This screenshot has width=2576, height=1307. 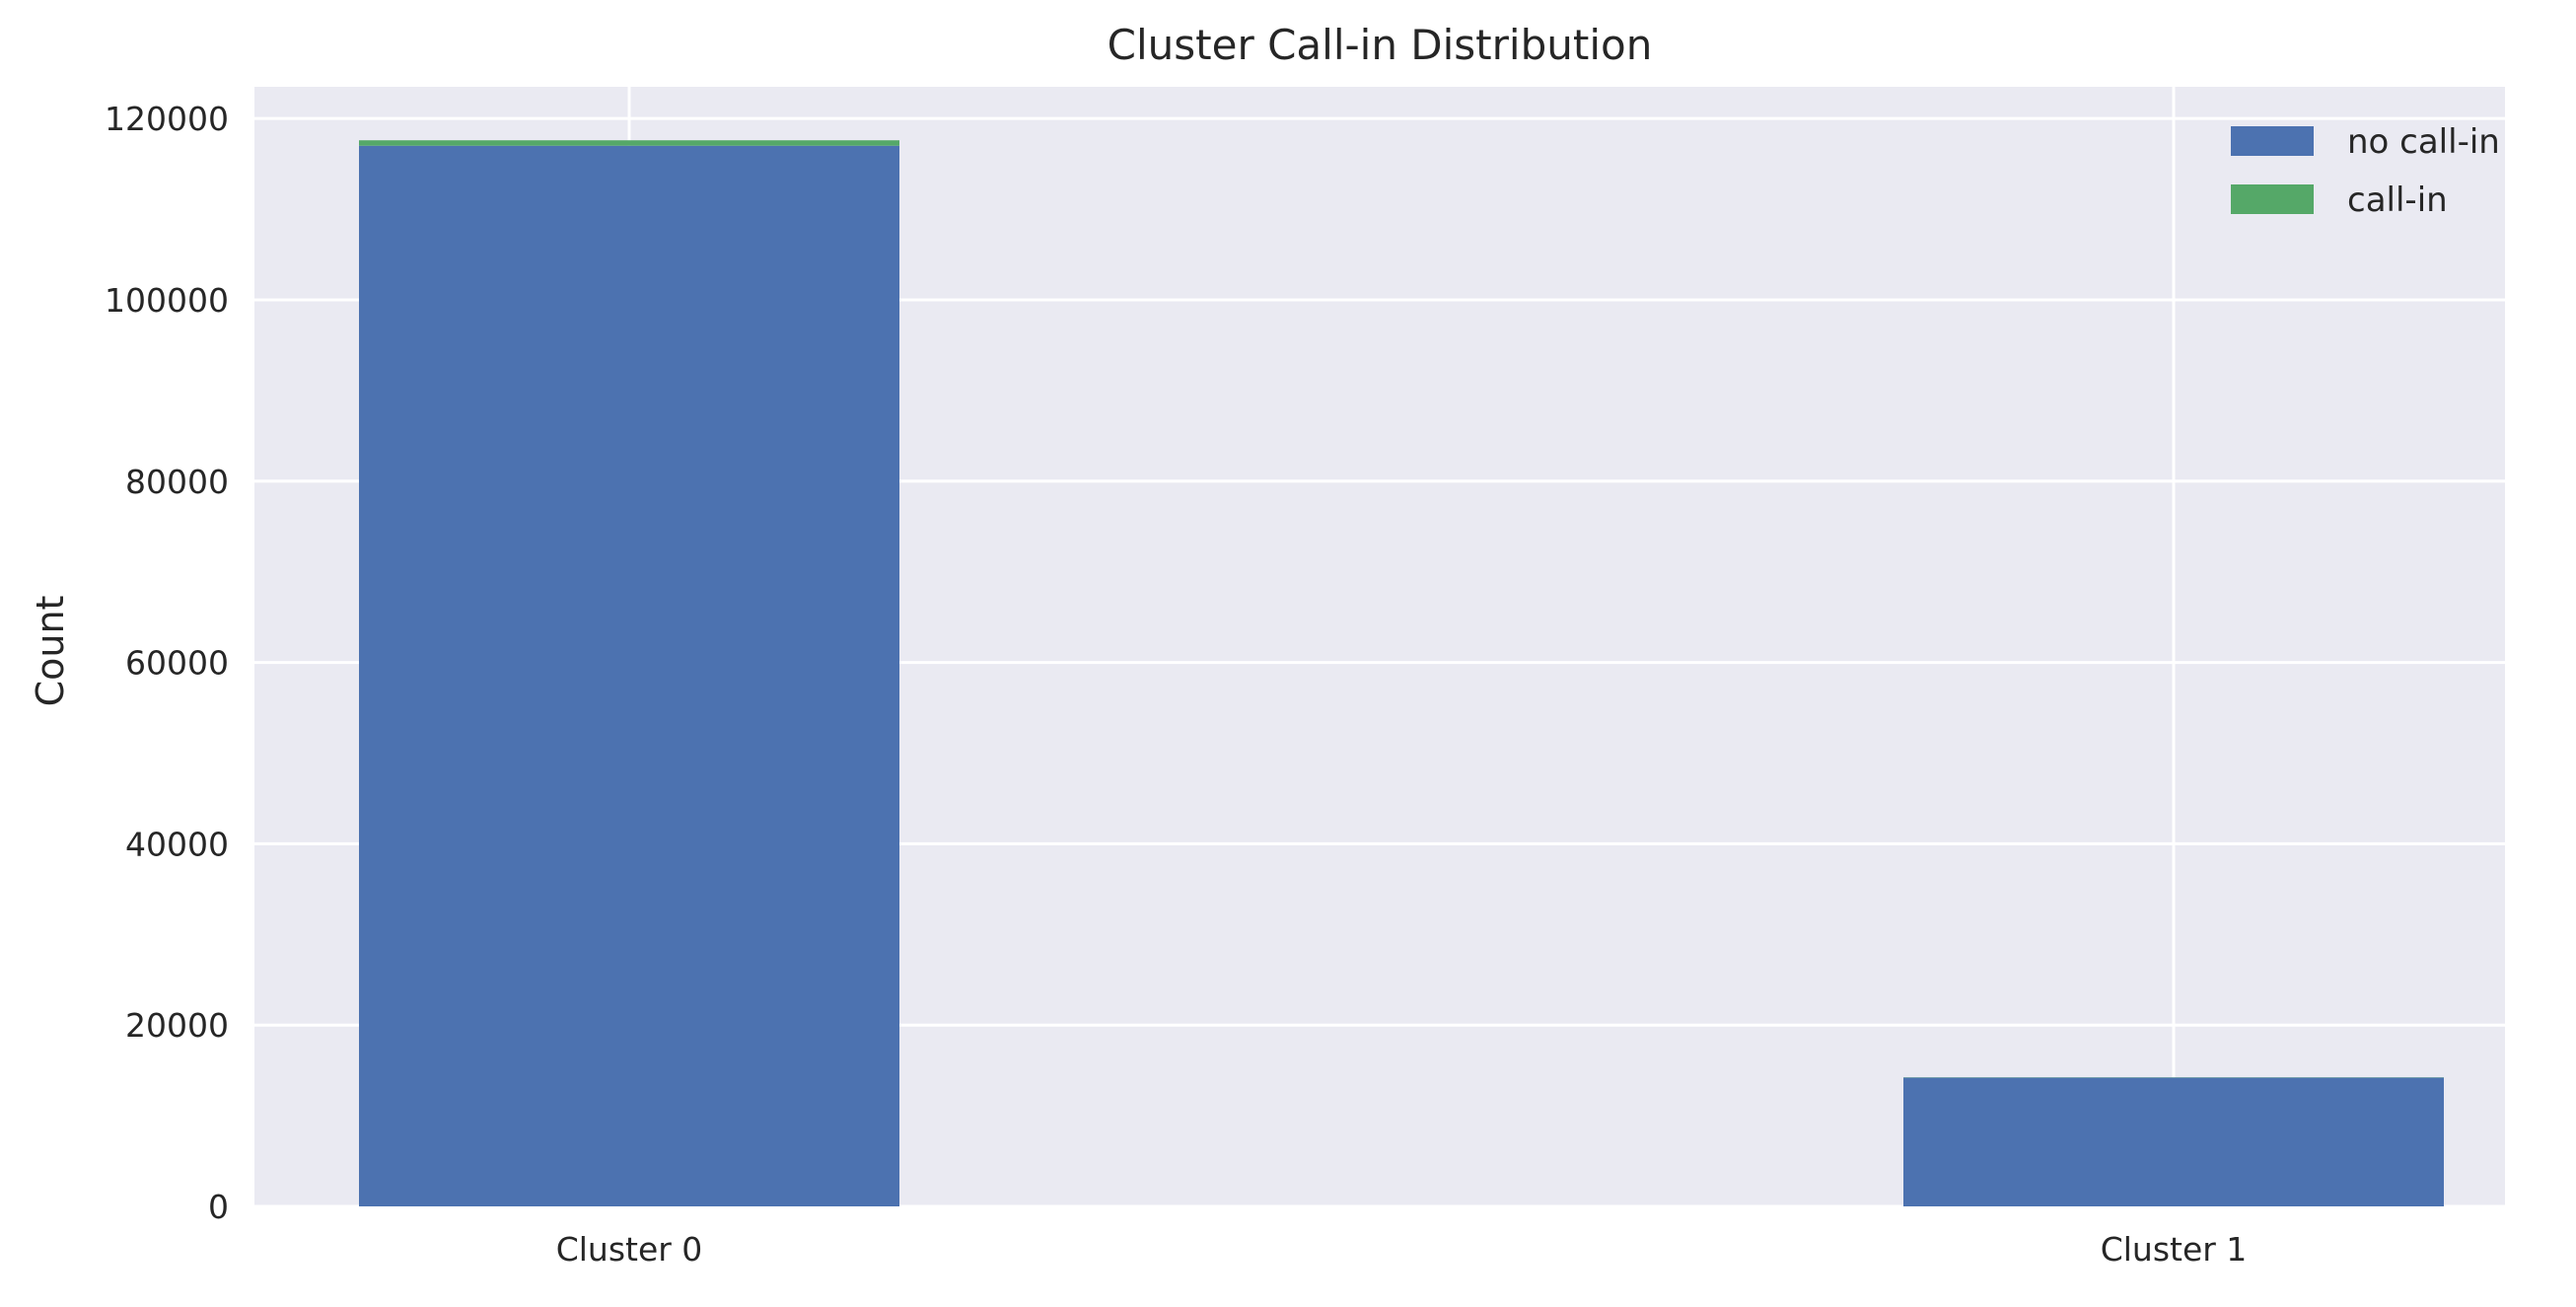 What do you see at coordinates (2272, 199) in the screenshot?
I see `legend-swatch-call-in` at bounding box center [2272, 199].